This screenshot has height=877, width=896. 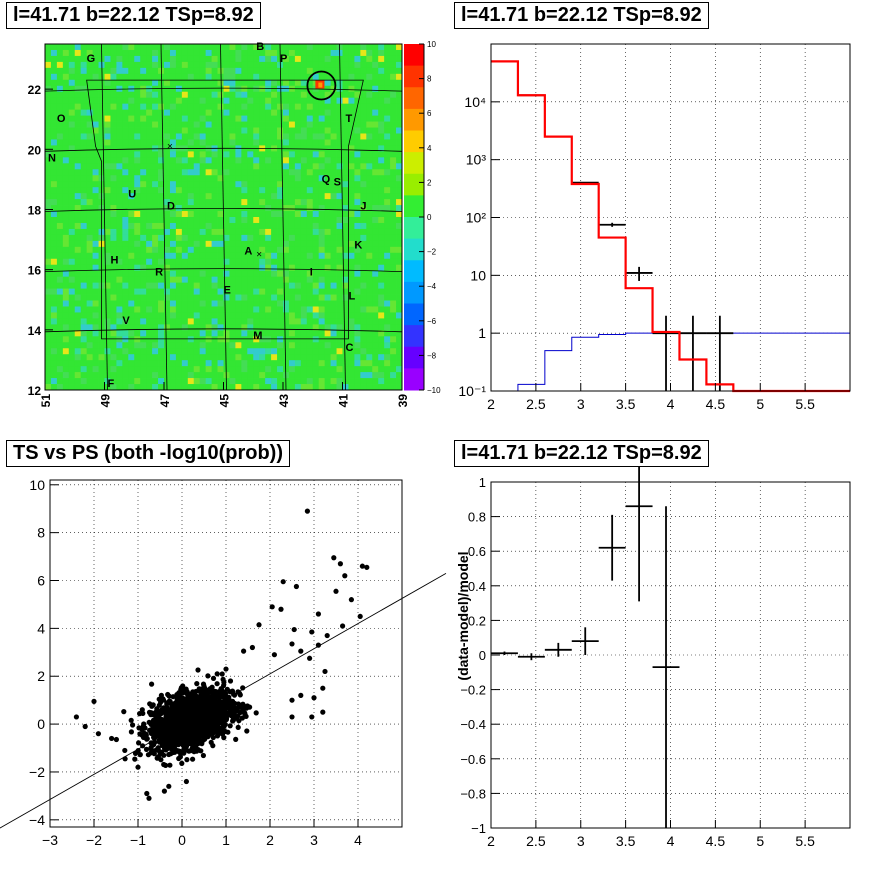 I want to click on region-label: N, so click(x=52, y=158).